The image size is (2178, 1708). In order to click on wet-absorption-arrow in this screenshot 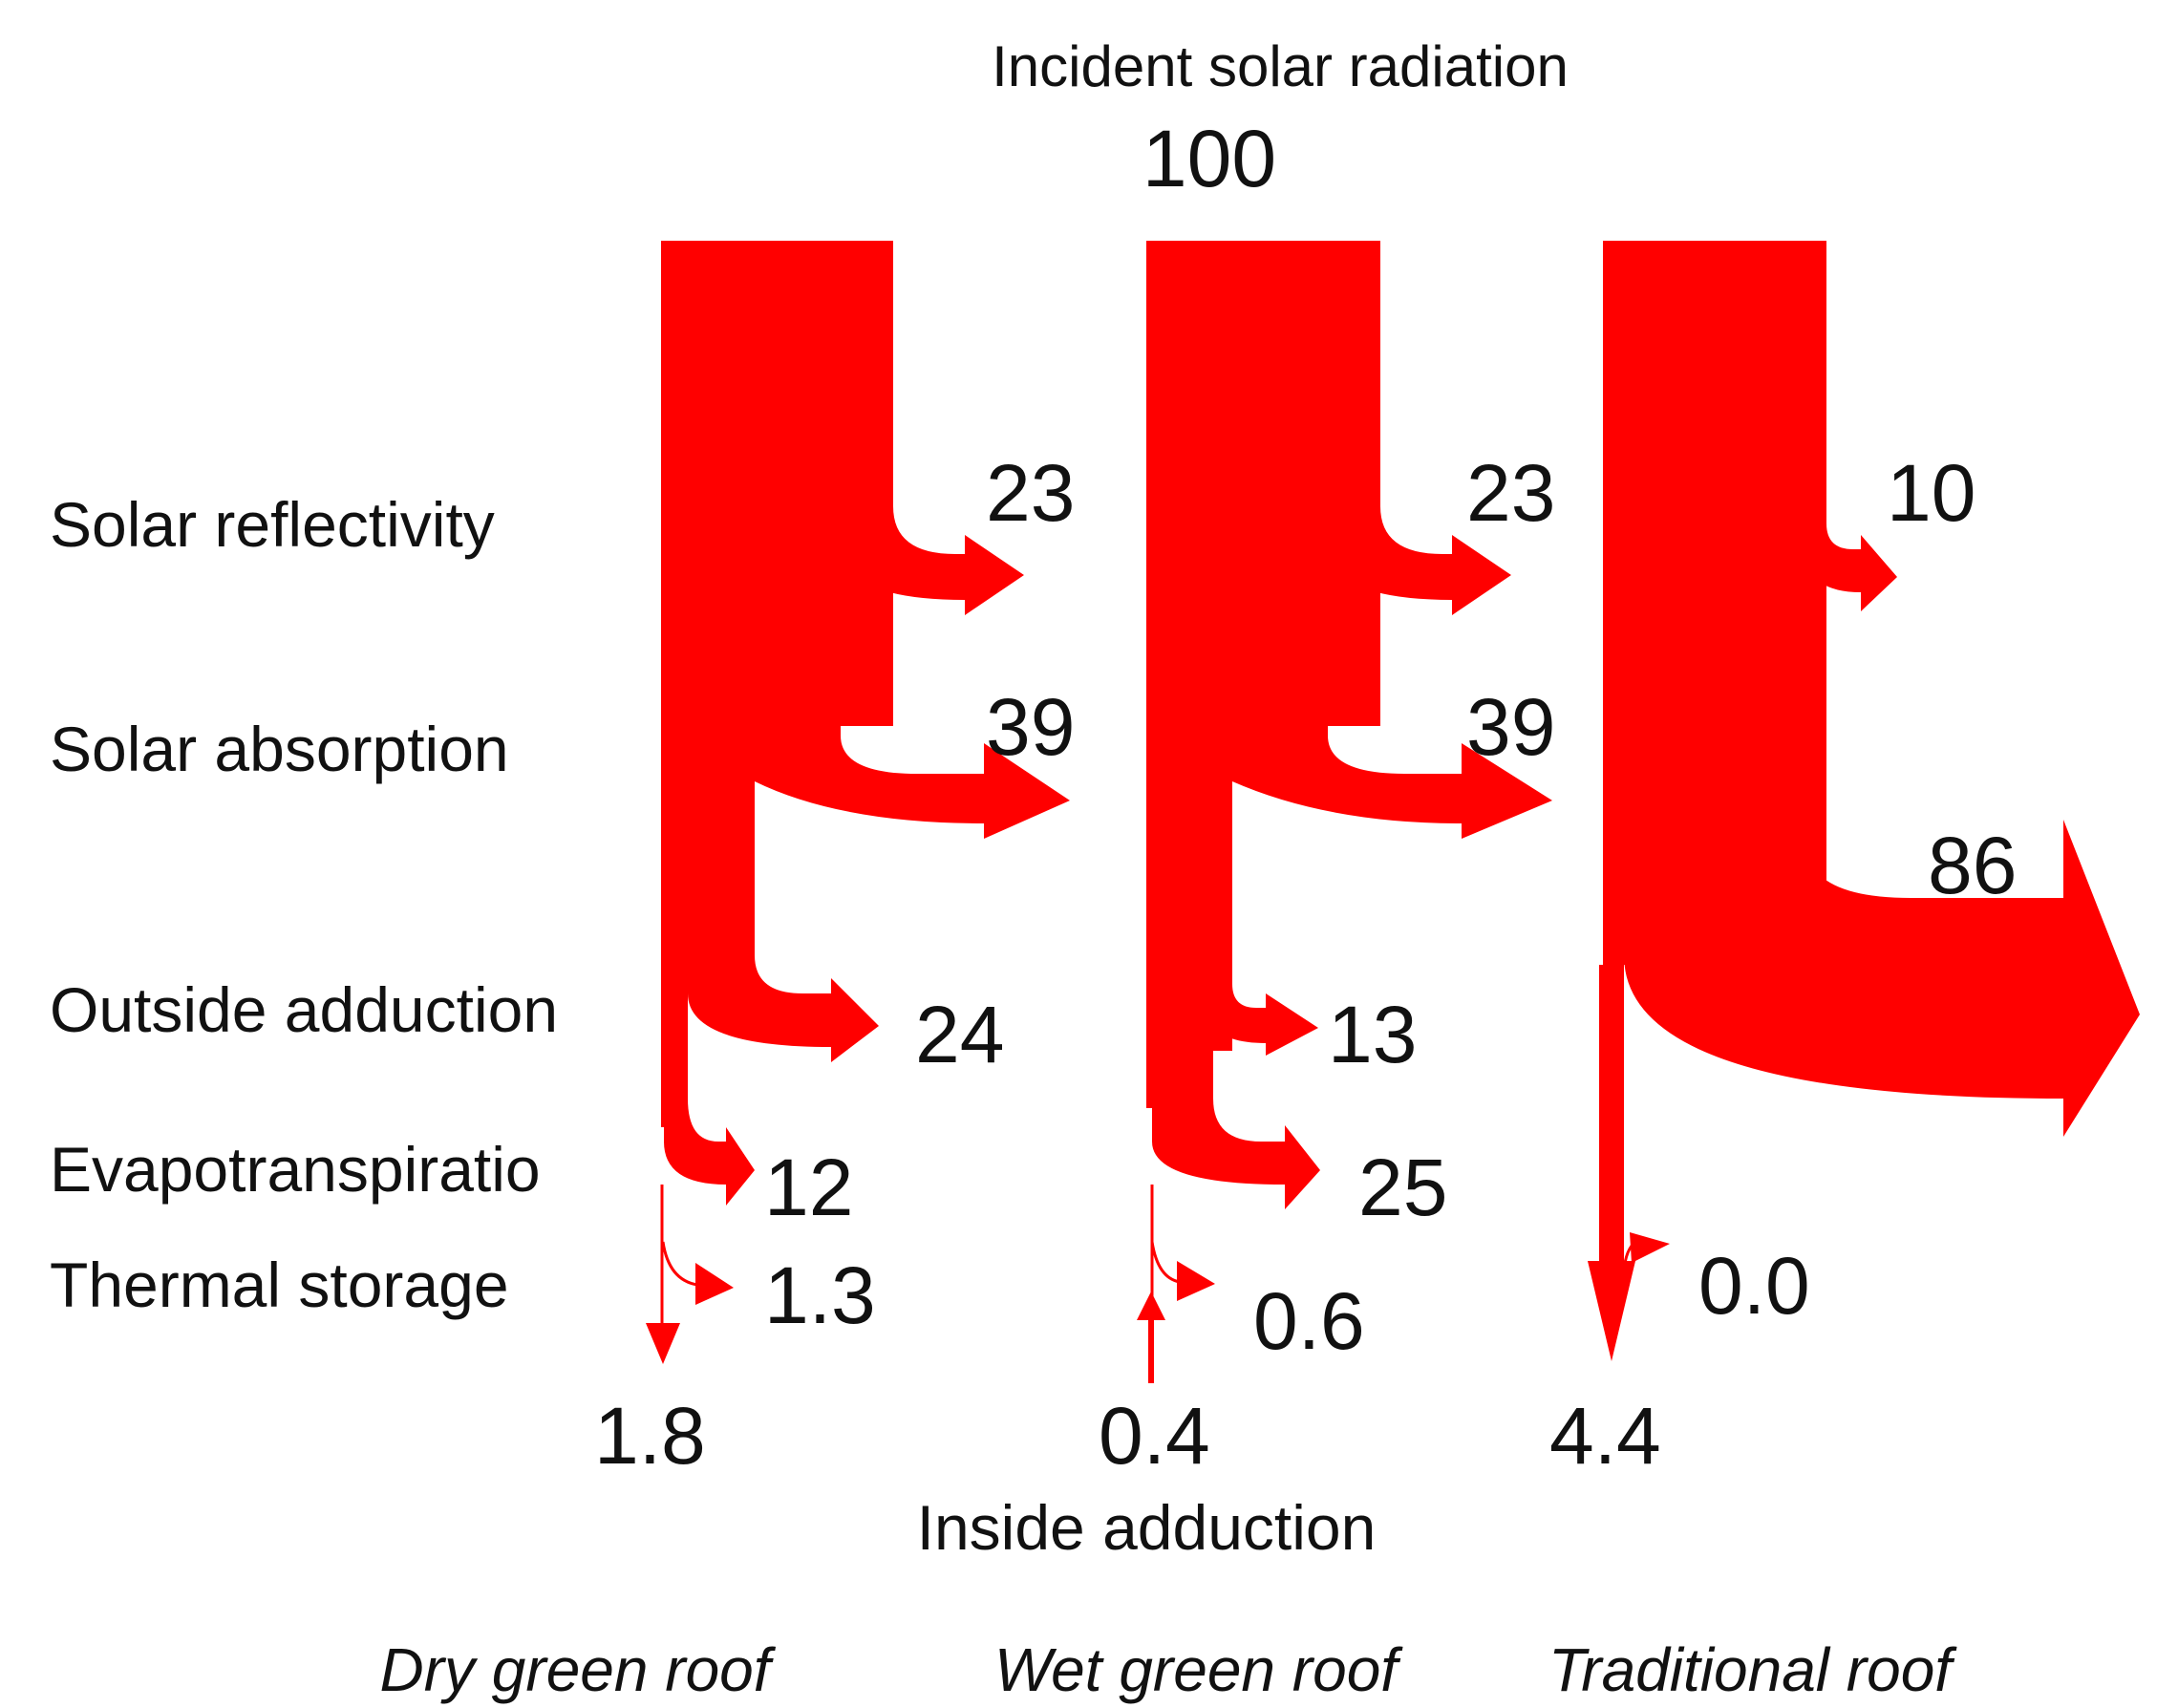, I will do `click(1392, 782)`.